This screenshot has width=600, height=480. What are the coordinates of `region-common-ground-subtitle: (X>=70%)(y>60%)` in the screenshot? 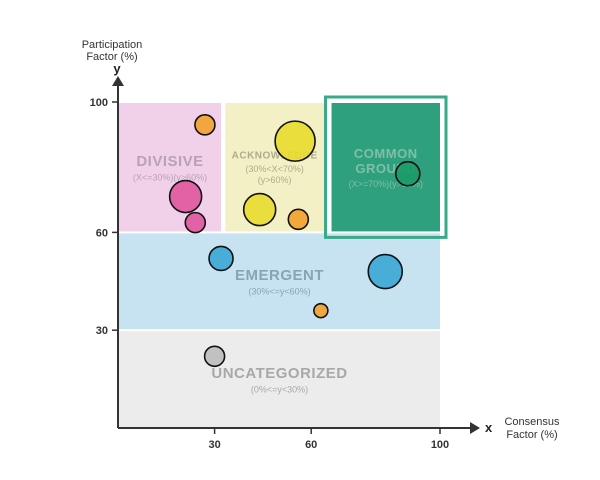 It's located at (386, 184).